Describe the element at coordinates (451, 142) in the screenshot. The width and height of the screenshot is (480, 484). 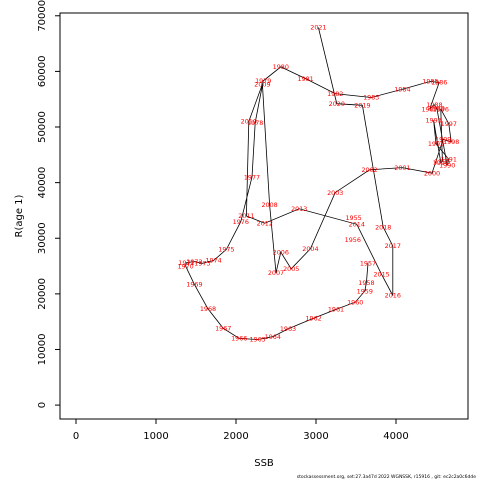
I see `point-label-1998: 1998` at that location.